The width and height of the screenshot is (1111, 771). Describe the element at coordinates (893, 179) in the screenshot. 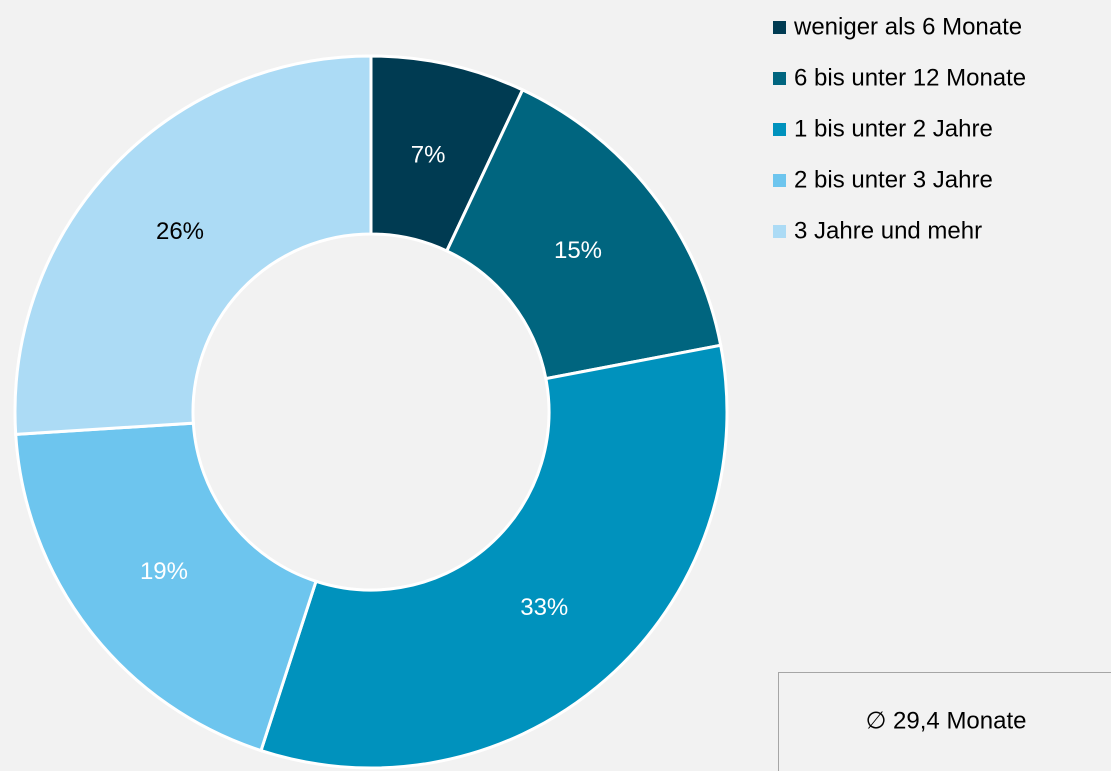

I see `legend-label: 2 bis unter 3 Jahre` at that location.